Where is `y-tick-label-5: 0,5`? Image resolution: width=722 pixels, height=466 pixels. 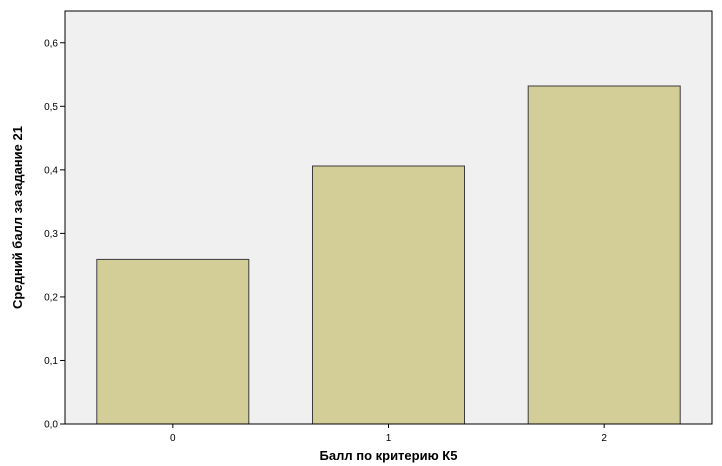 y-tick-label-5: 0,5 is located at coordinates (51, 107).